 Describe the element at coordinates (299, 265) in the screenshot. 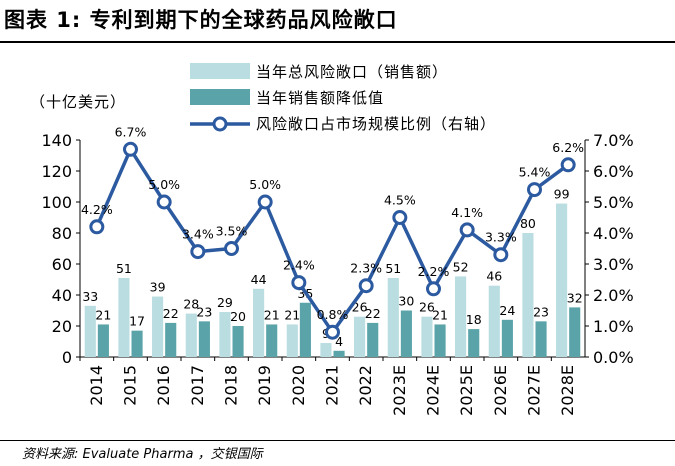

I see `ratio-label: 2.4%` at that location.